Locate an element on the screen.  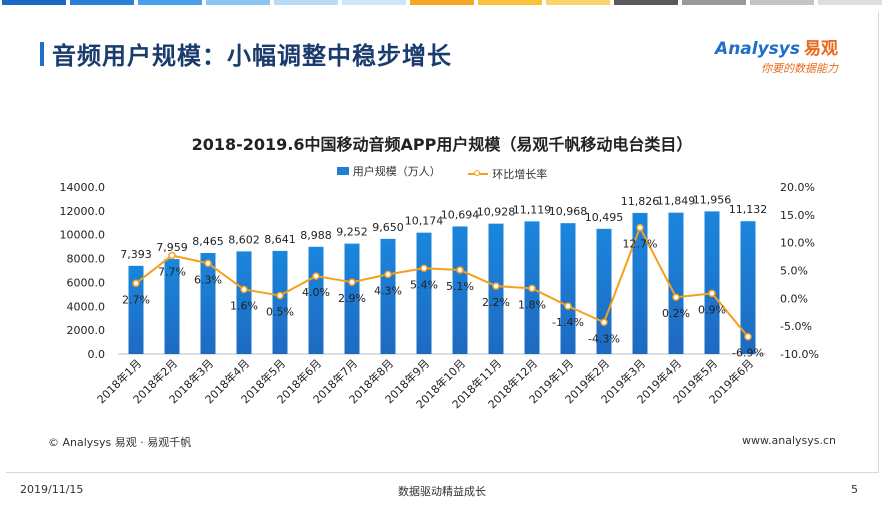
growth-rate-label: 1.6% is located at coordinates (244, 305).